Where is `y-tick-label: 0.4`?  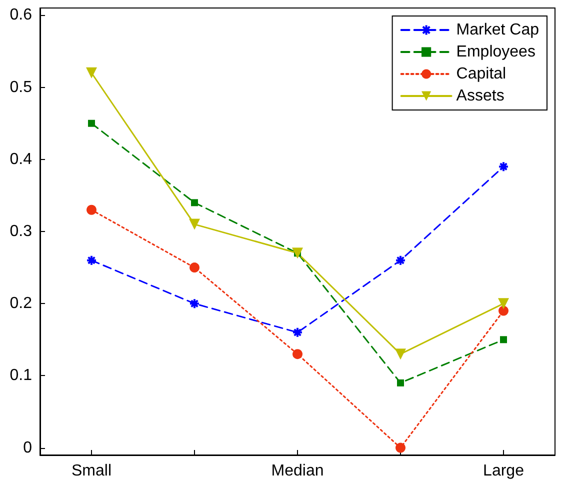 y-tick-label: 0.4 is located at coordinates (21, 159).